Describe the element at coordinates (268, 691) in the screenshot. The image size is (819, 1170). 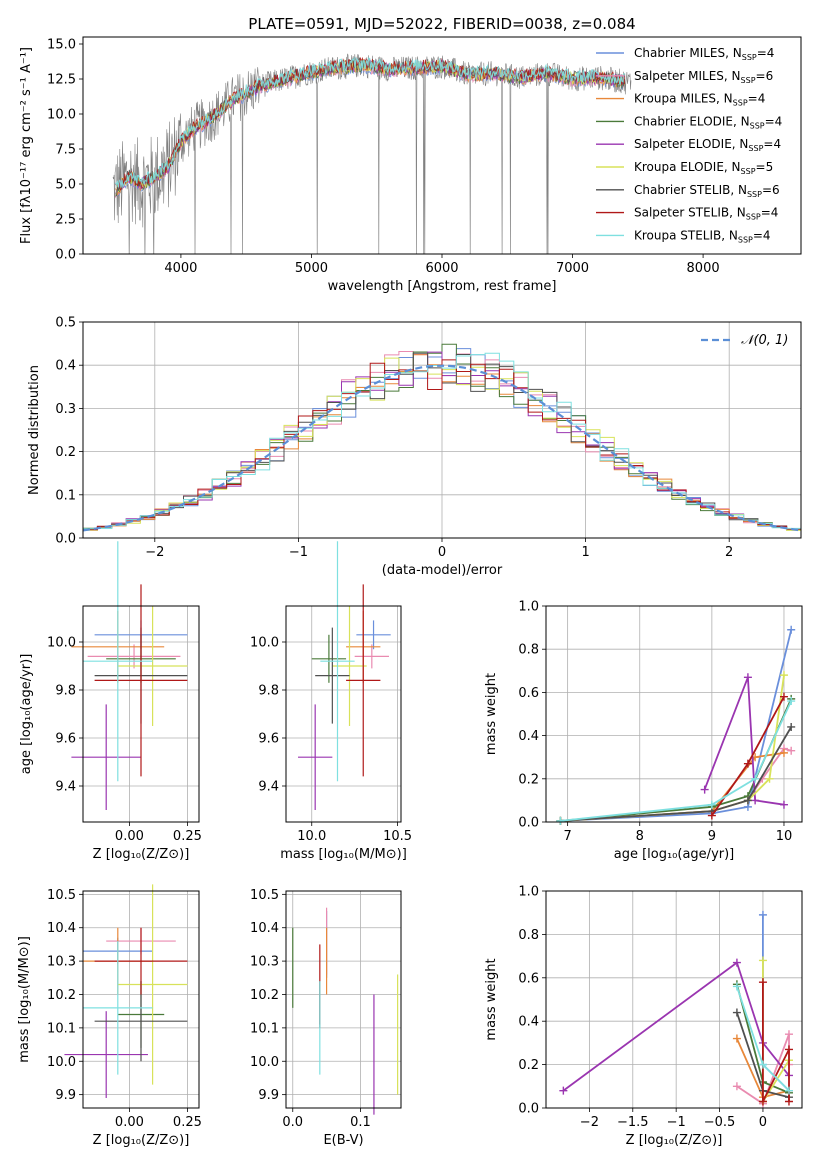
I see `y-tick-label: 9.8` at that location.